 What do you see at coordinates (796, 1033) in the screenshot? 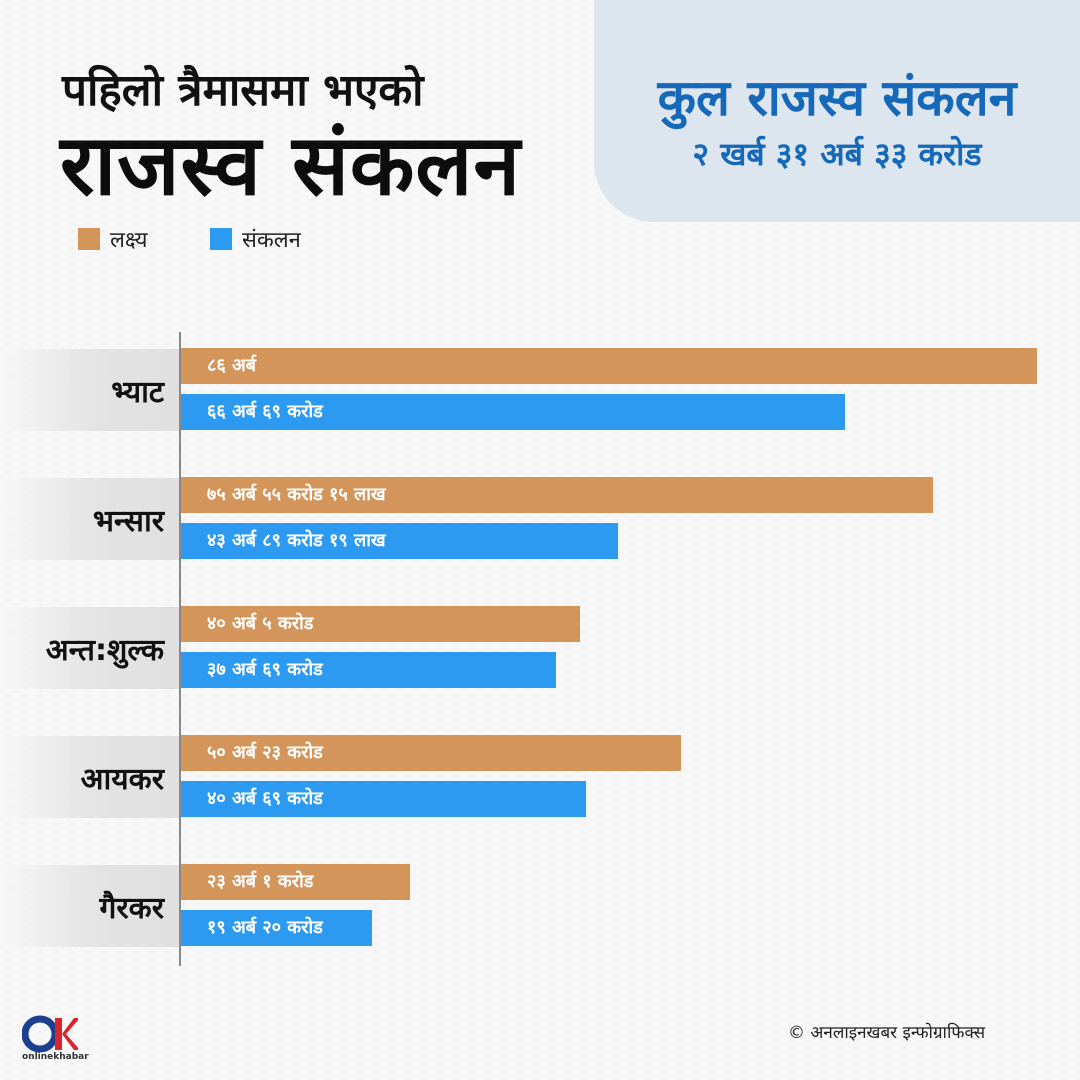
I see `copyright-icon: ©` at bounding box center [796, 1033].